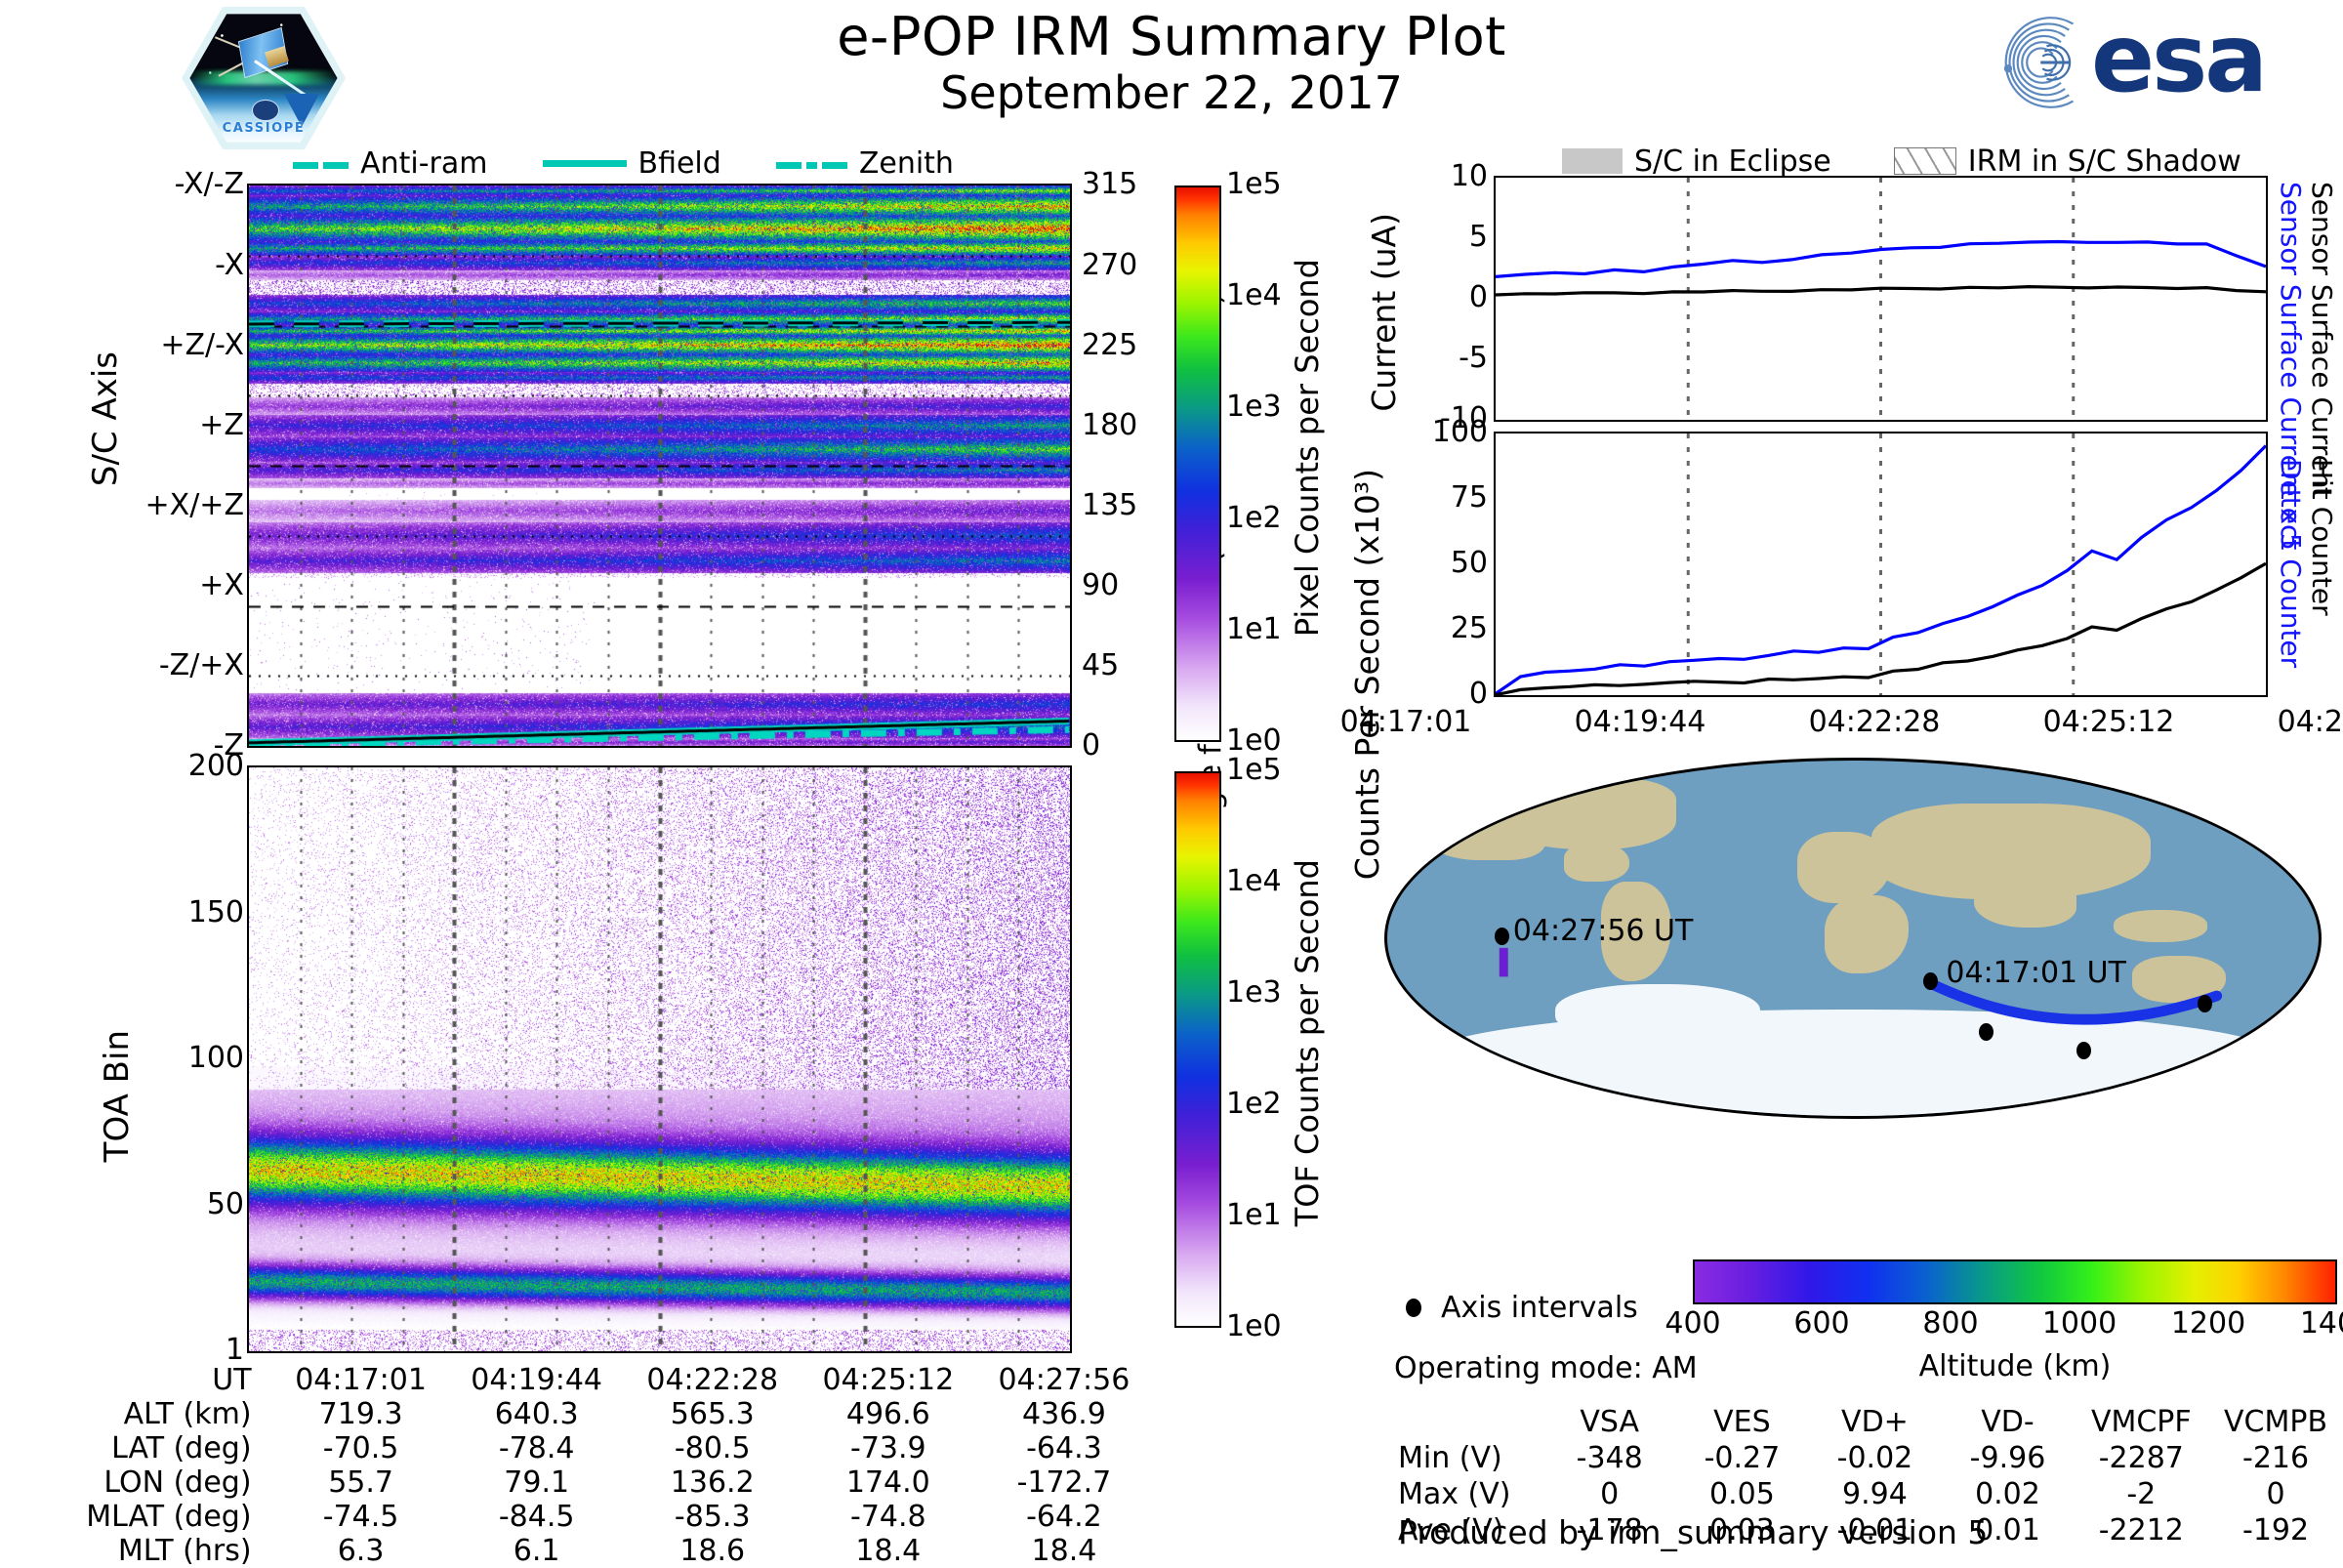 The width and height of the screenshot is (2343, 1568). What do you see at coordinates (2007, 1530) in the screenshot?
I see `cell-value: 0.01` at bounding box center [2007, 1530].